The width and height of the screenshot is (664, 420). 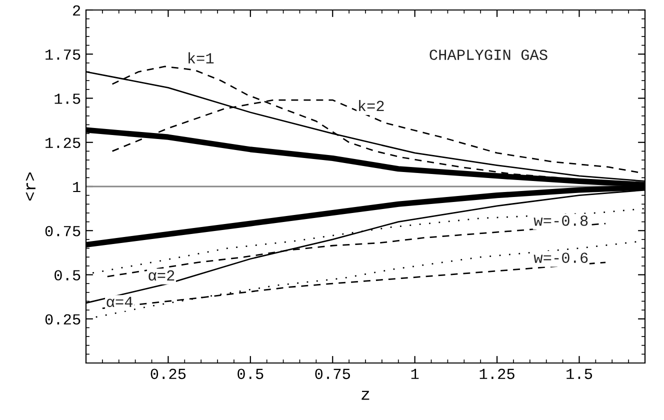 What do you see at coordinates (371, 106) in the screenshot?
I see `annotation: k=2` at bounding box center [371, 106].